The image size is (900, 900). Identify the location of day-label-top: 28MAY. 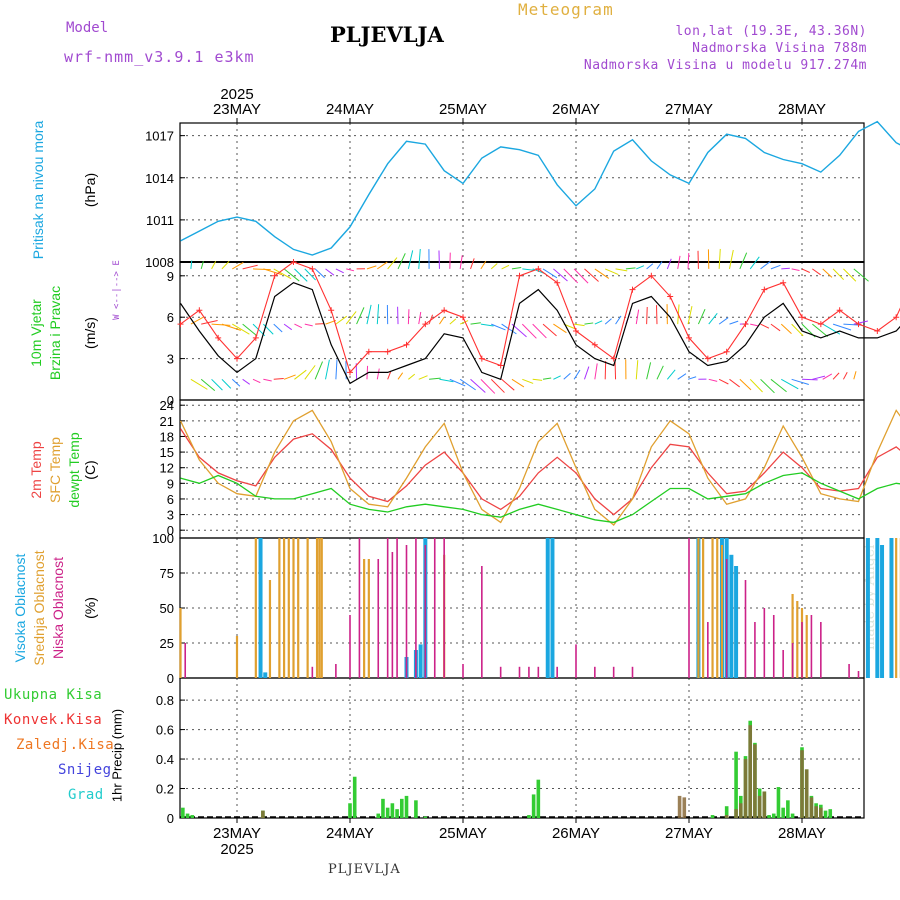
(802, 109).